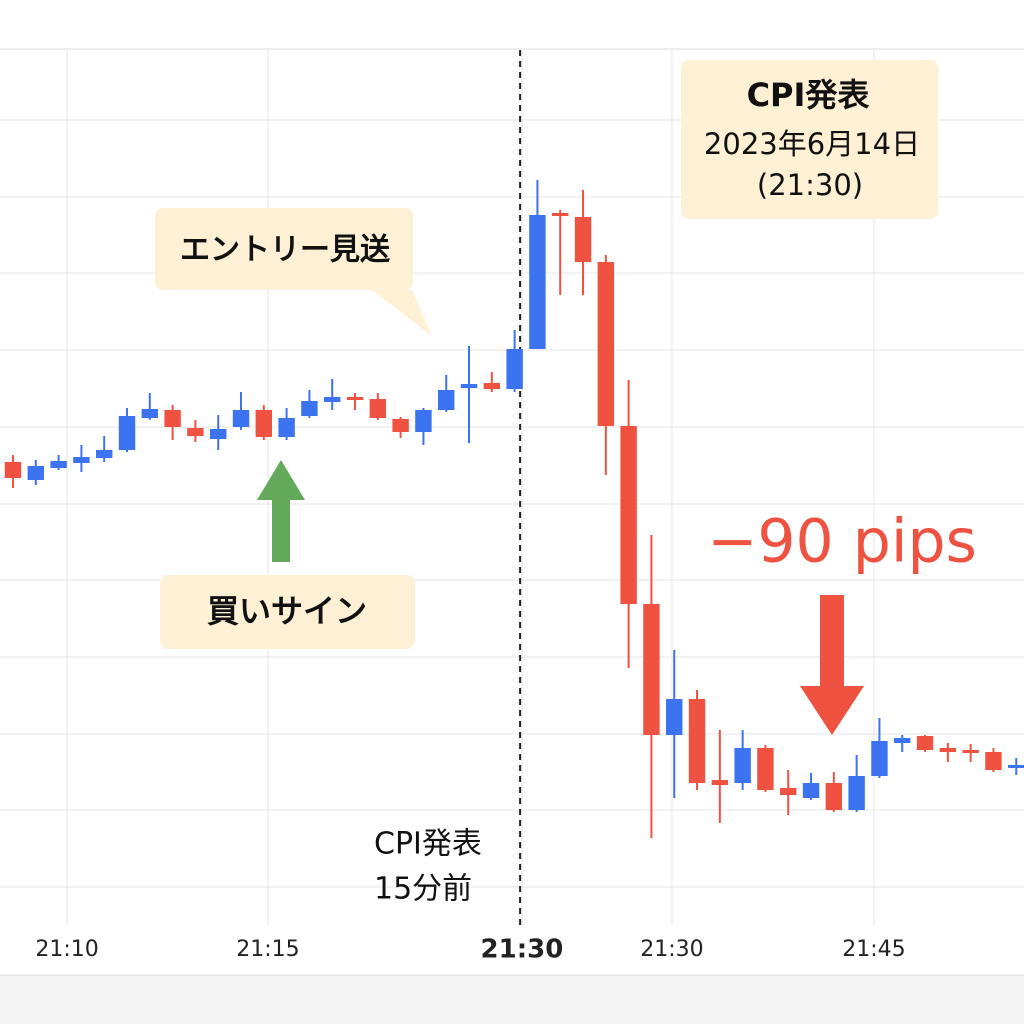 The image size is (1024, 1024). I want to click on footer-band, so click(512, 999).